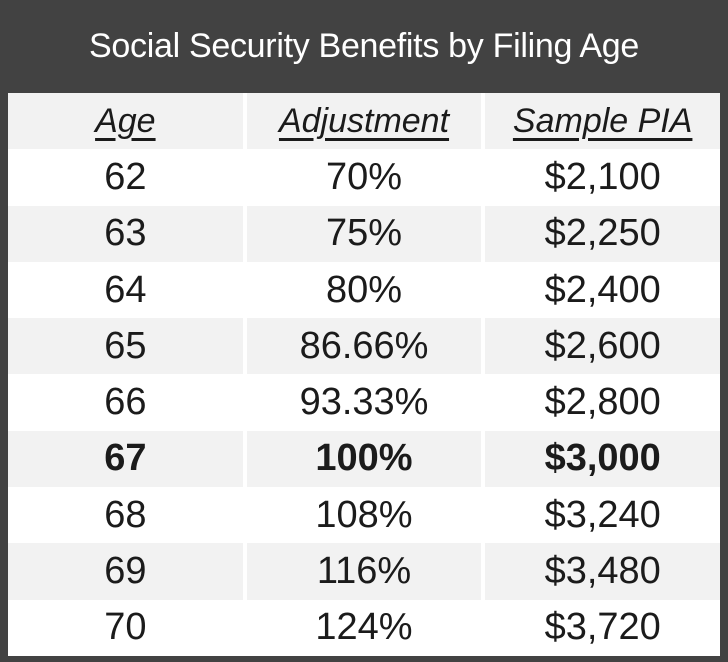 The image size is (728, 662). What do you see at coordinates (603, 459) in the screenshot?
I see `cell-sample-pia: $3,000` at bounding box center [603, 459].